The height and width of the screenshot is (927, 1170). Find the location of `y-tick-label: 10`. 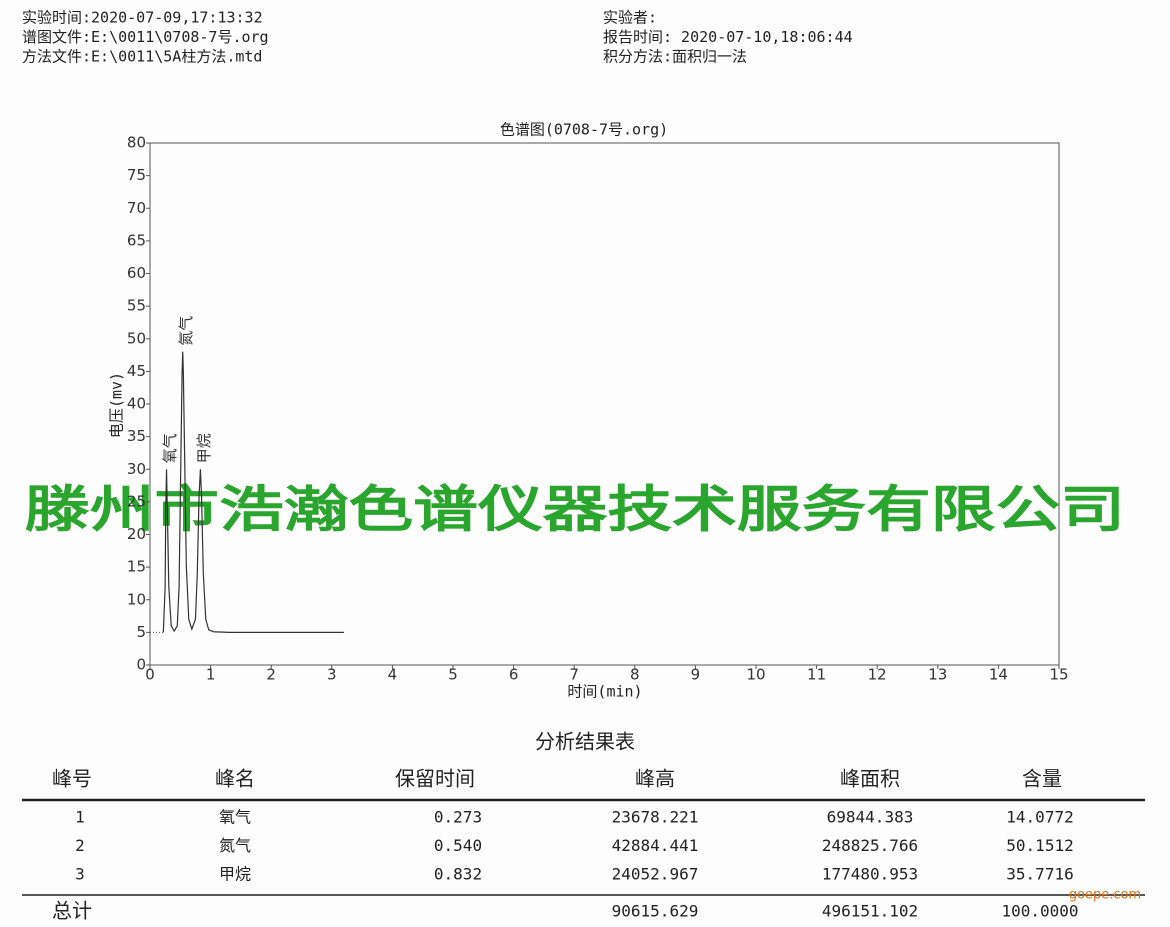

y-tick-label: 10 is located at coordinates (136, 599).